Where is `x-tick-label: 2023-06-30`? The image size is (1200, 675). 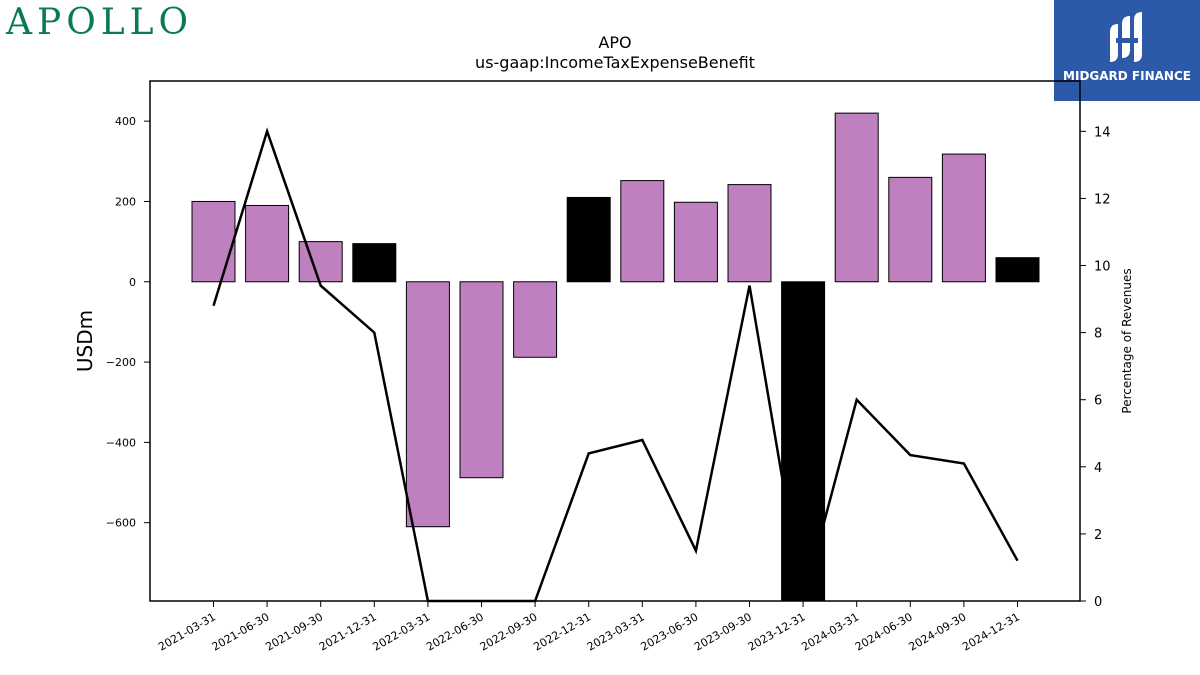
x-tick-label: 2023-06-30 is located at coordinates (670, 631).